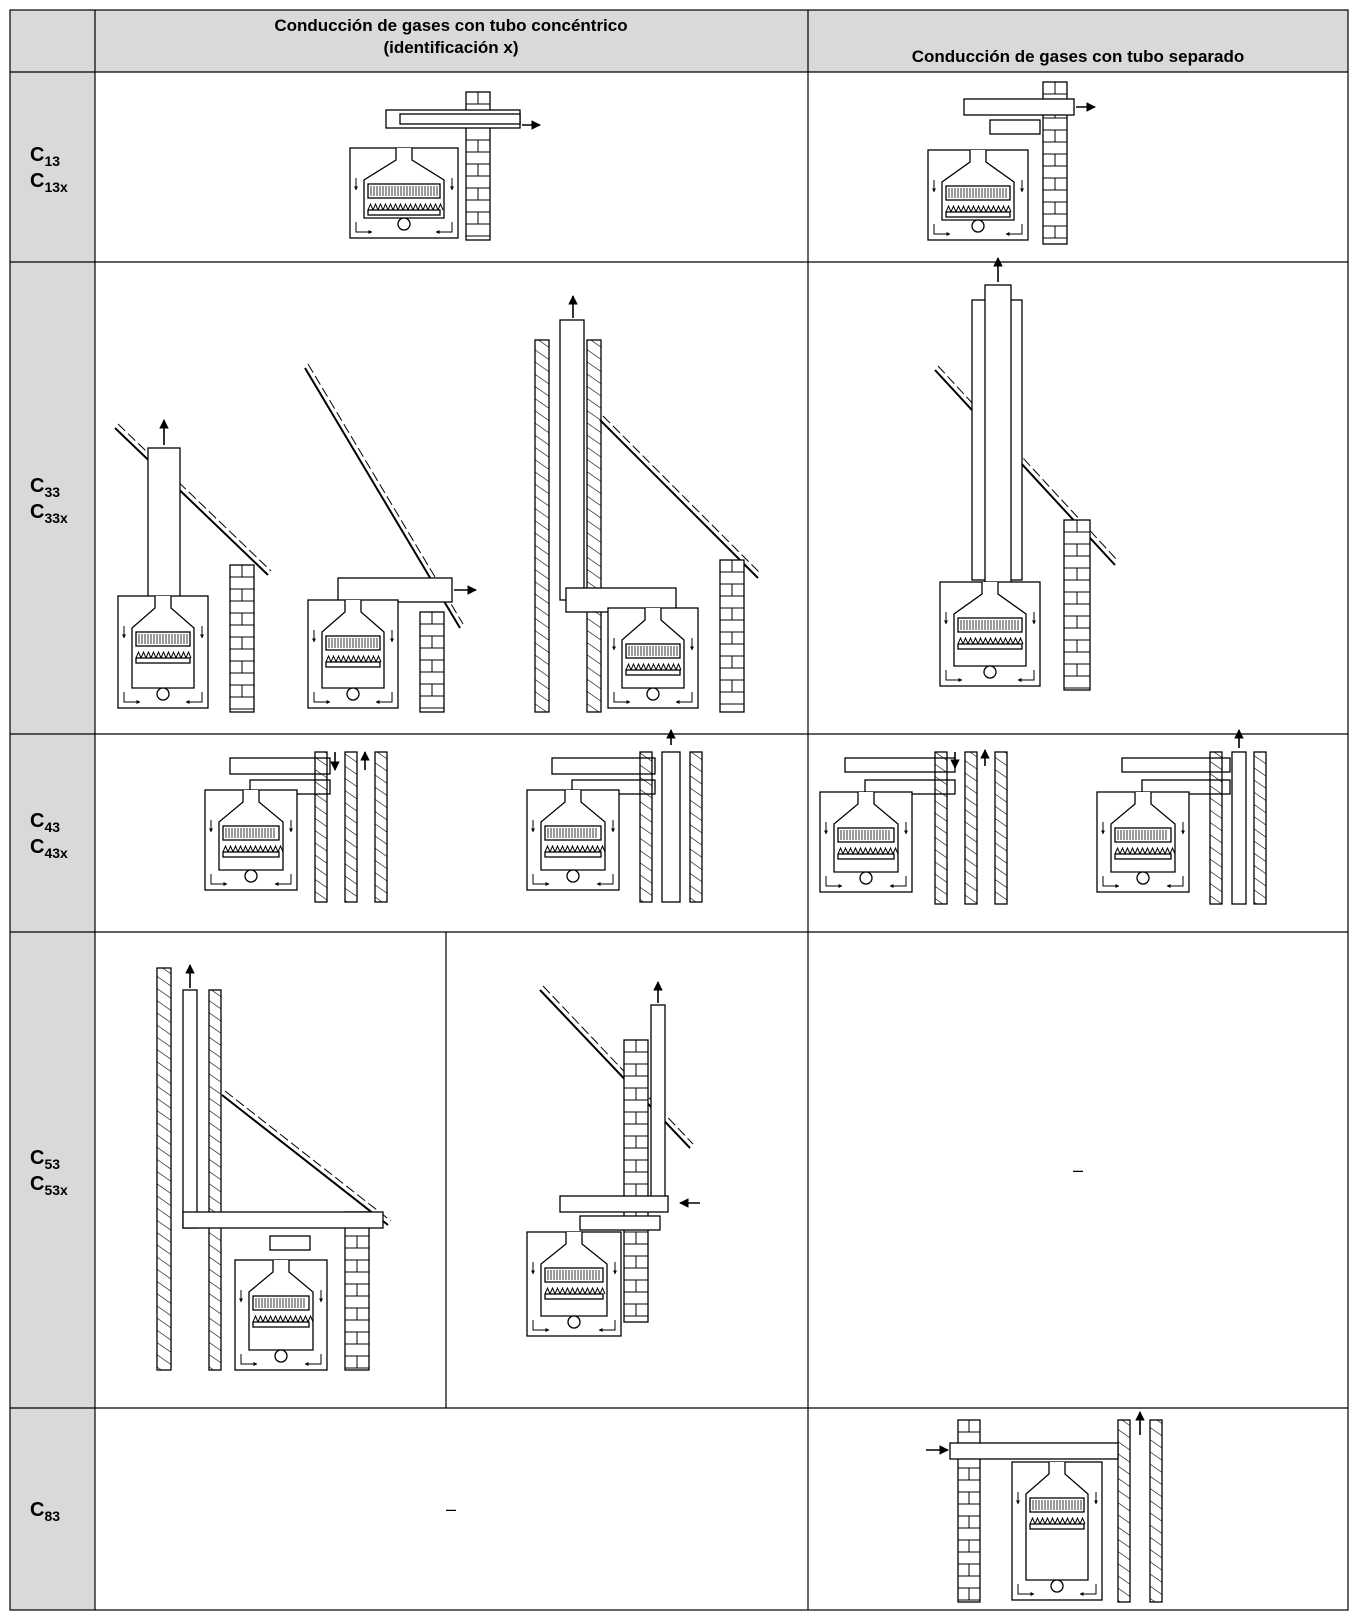 The height and width of the screenshot is (1616, 1357). I want to click on row-label-sub: 83, so click(52, 1516).